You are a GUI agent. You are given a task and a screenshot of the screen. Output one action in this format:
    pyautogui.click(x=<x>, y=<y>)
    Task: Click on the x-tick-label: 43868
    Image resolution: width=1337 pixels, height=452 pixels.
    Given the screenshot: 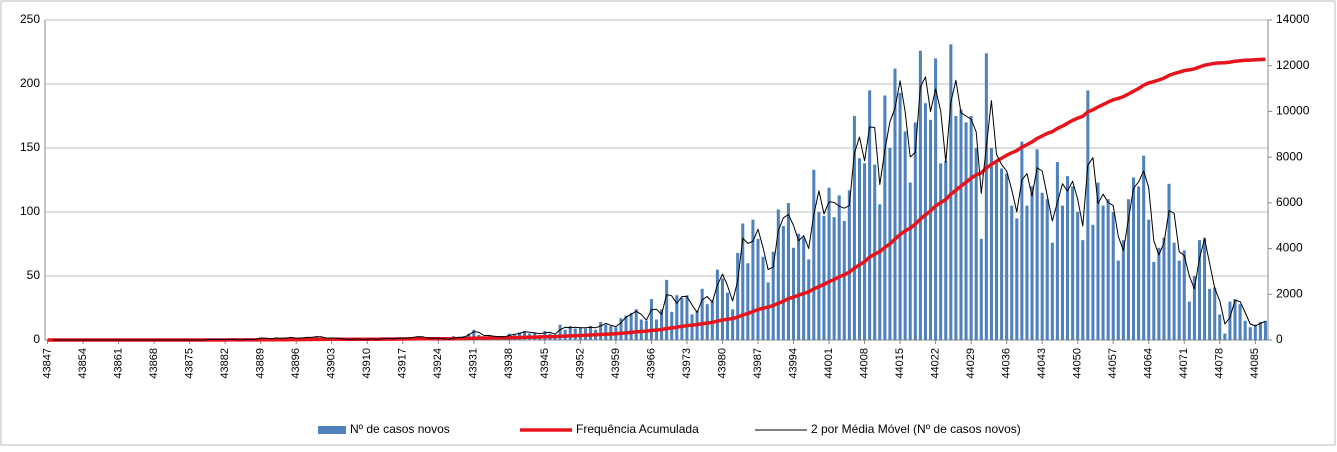 What is the action you would take?
    pyautogui.click(x=154, y=363)
    